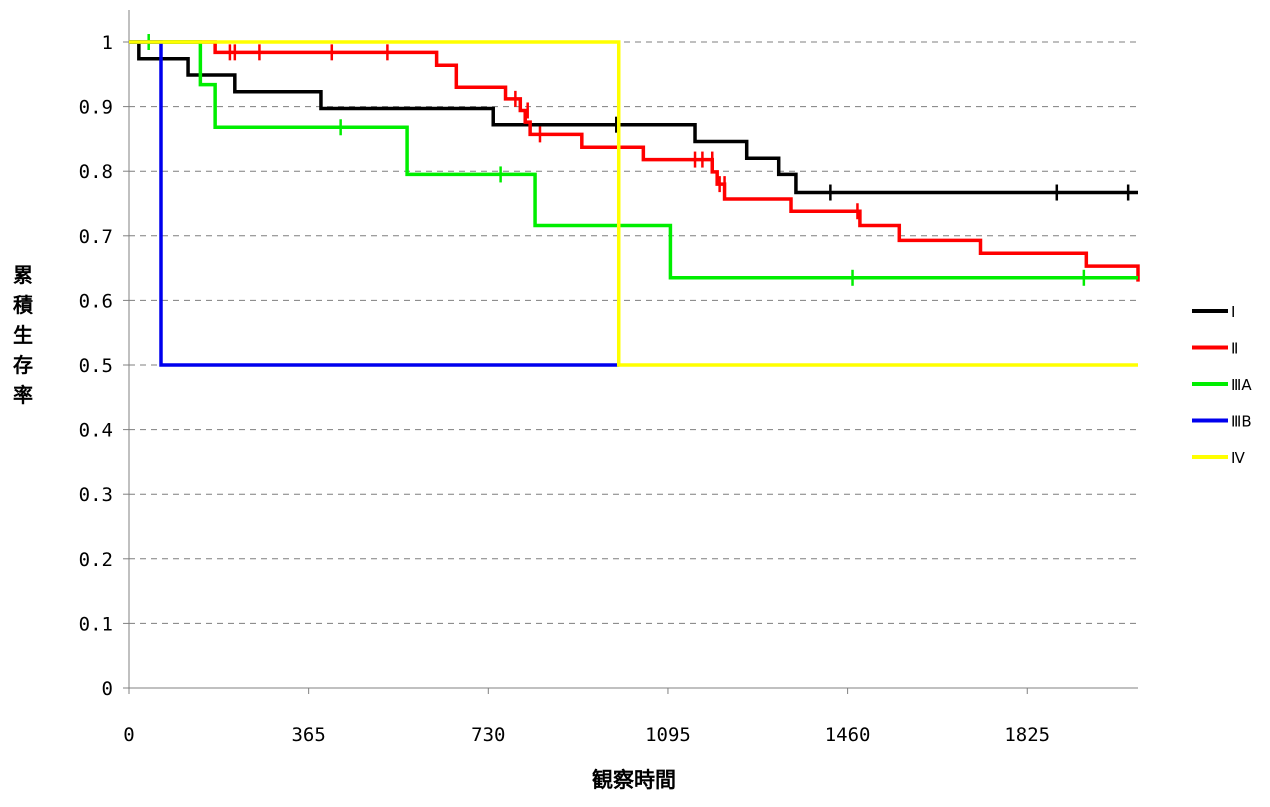 The height and width of the screenshot is (807, 1270). Describe the element at coordinates (107, 689) in the screenshot. I see `y-tick-label: 0` at that location.